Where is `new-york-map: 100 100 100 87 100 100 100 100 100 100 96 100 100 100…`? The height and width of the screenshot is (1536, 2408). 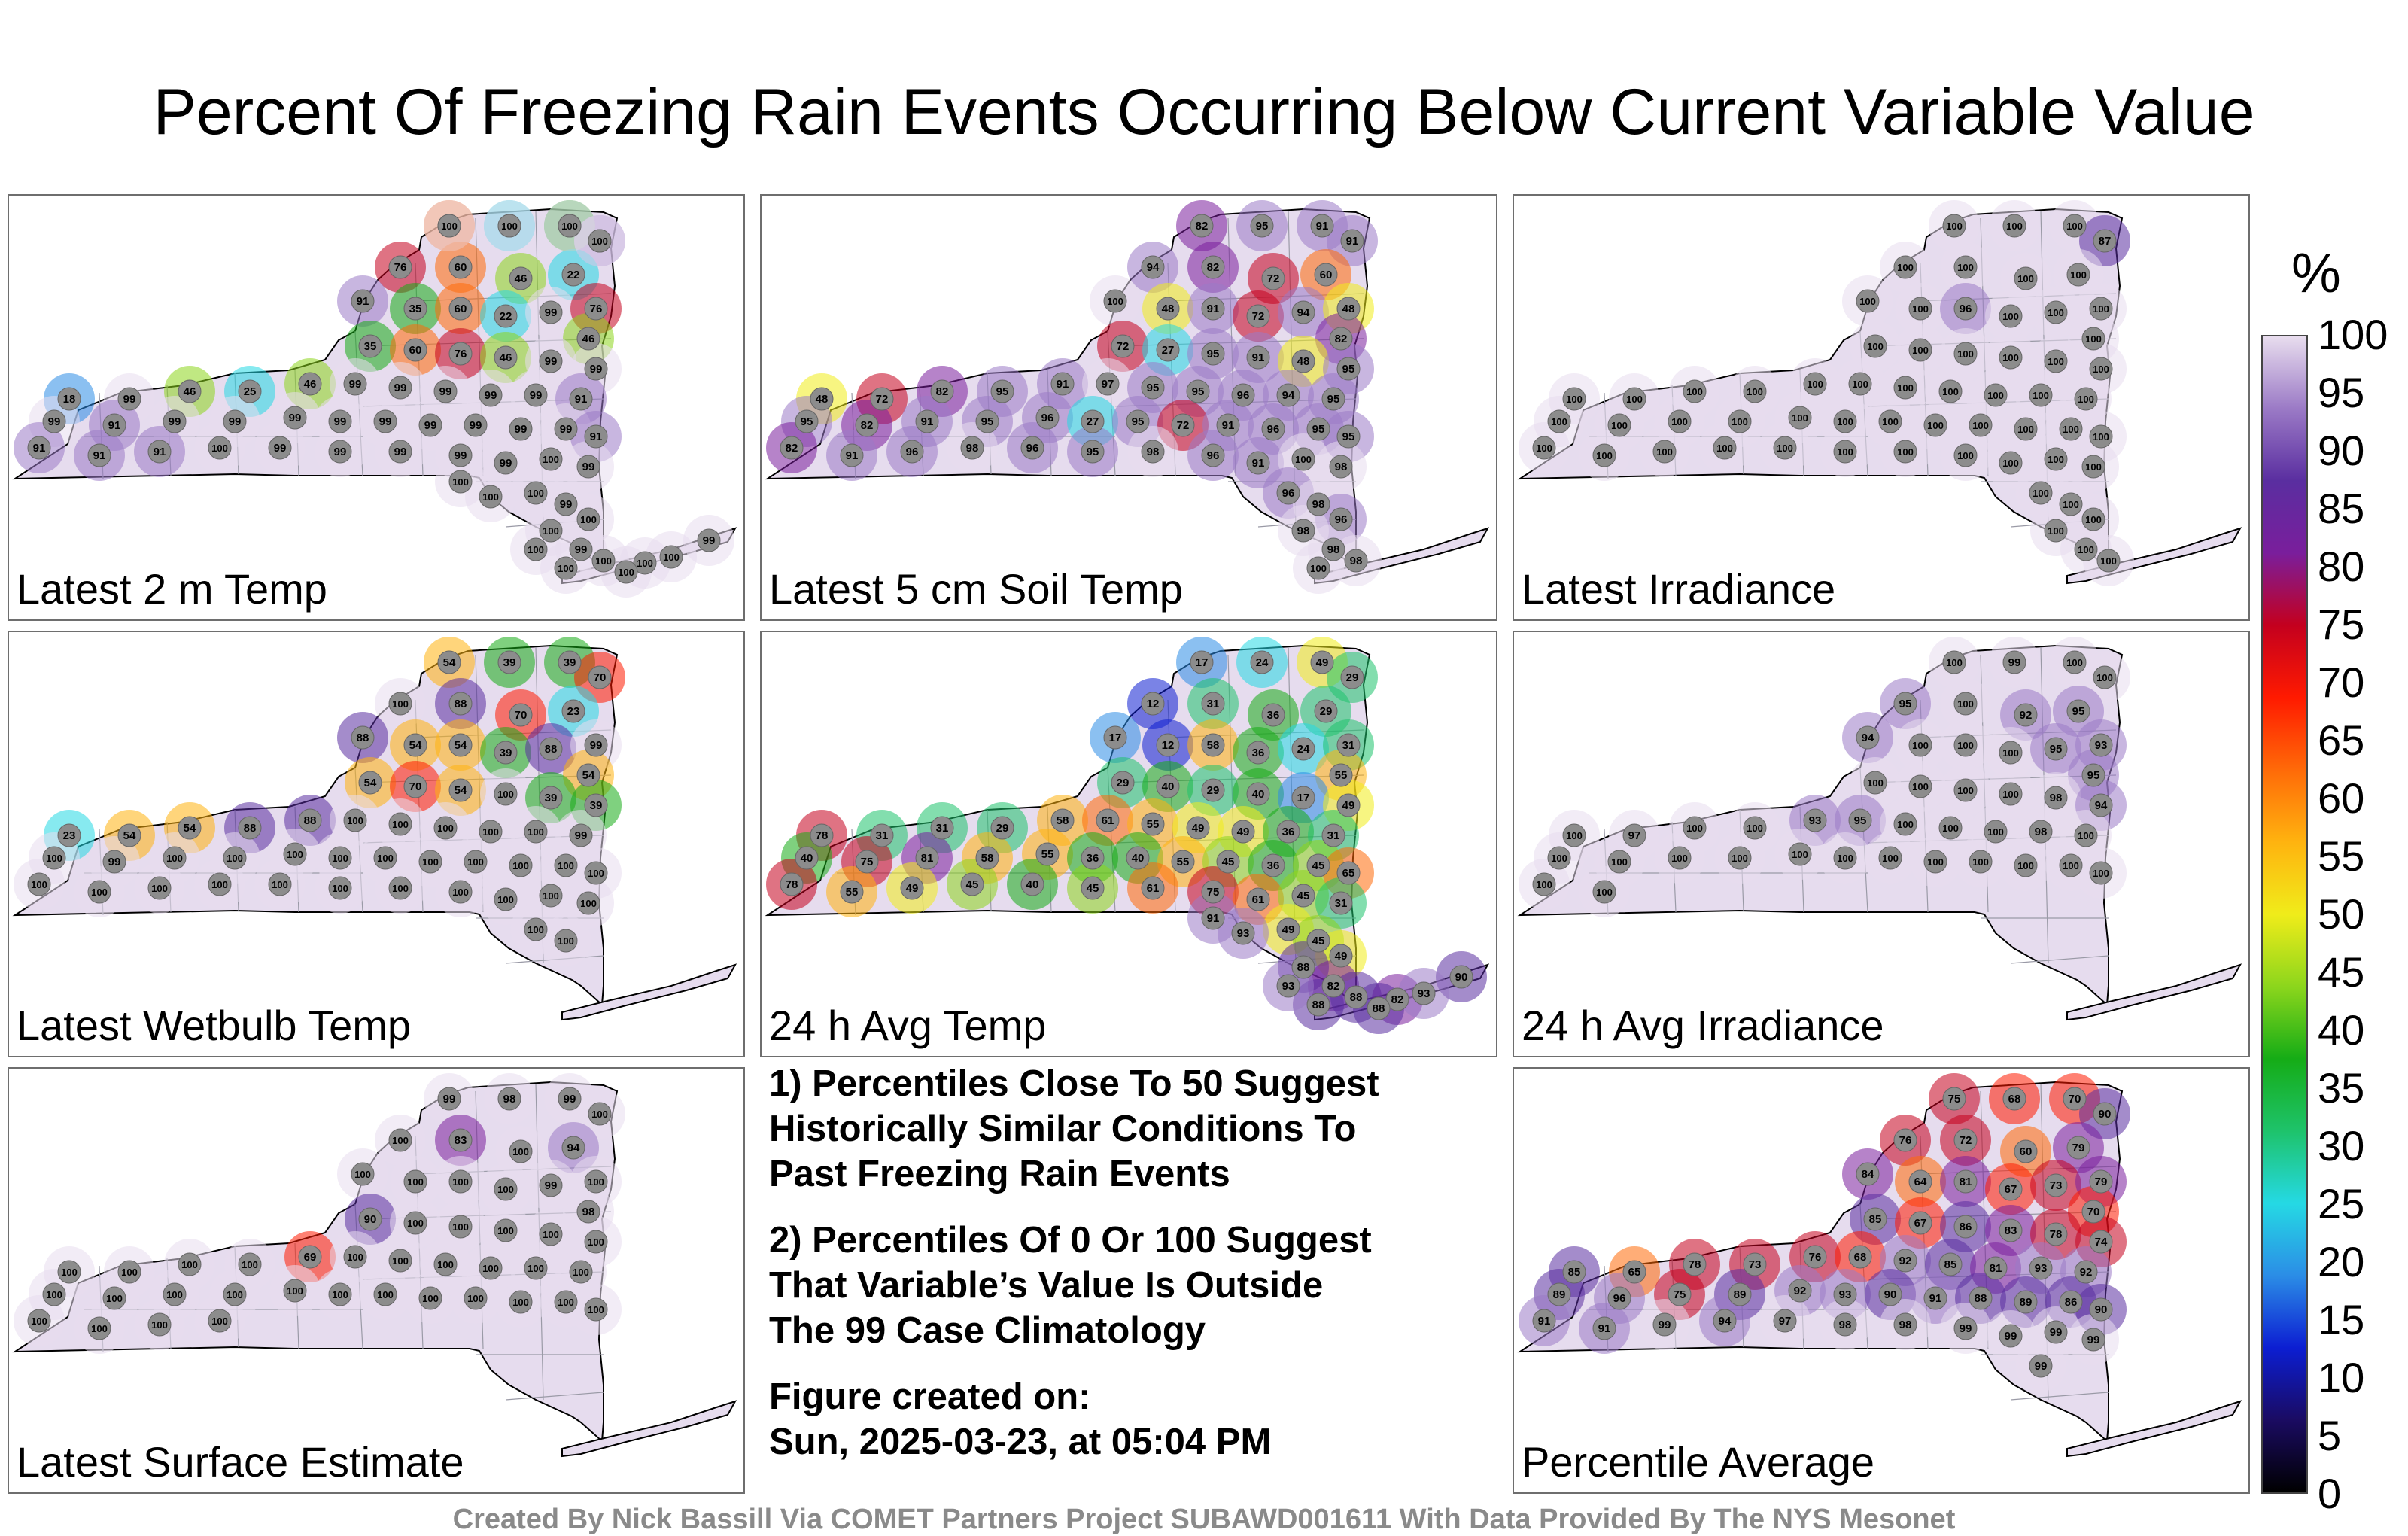
new-york-map: 100 100 100 87 100 100 100 100 100 100 96 100 100 100… is located at coordinates (1879, 393).